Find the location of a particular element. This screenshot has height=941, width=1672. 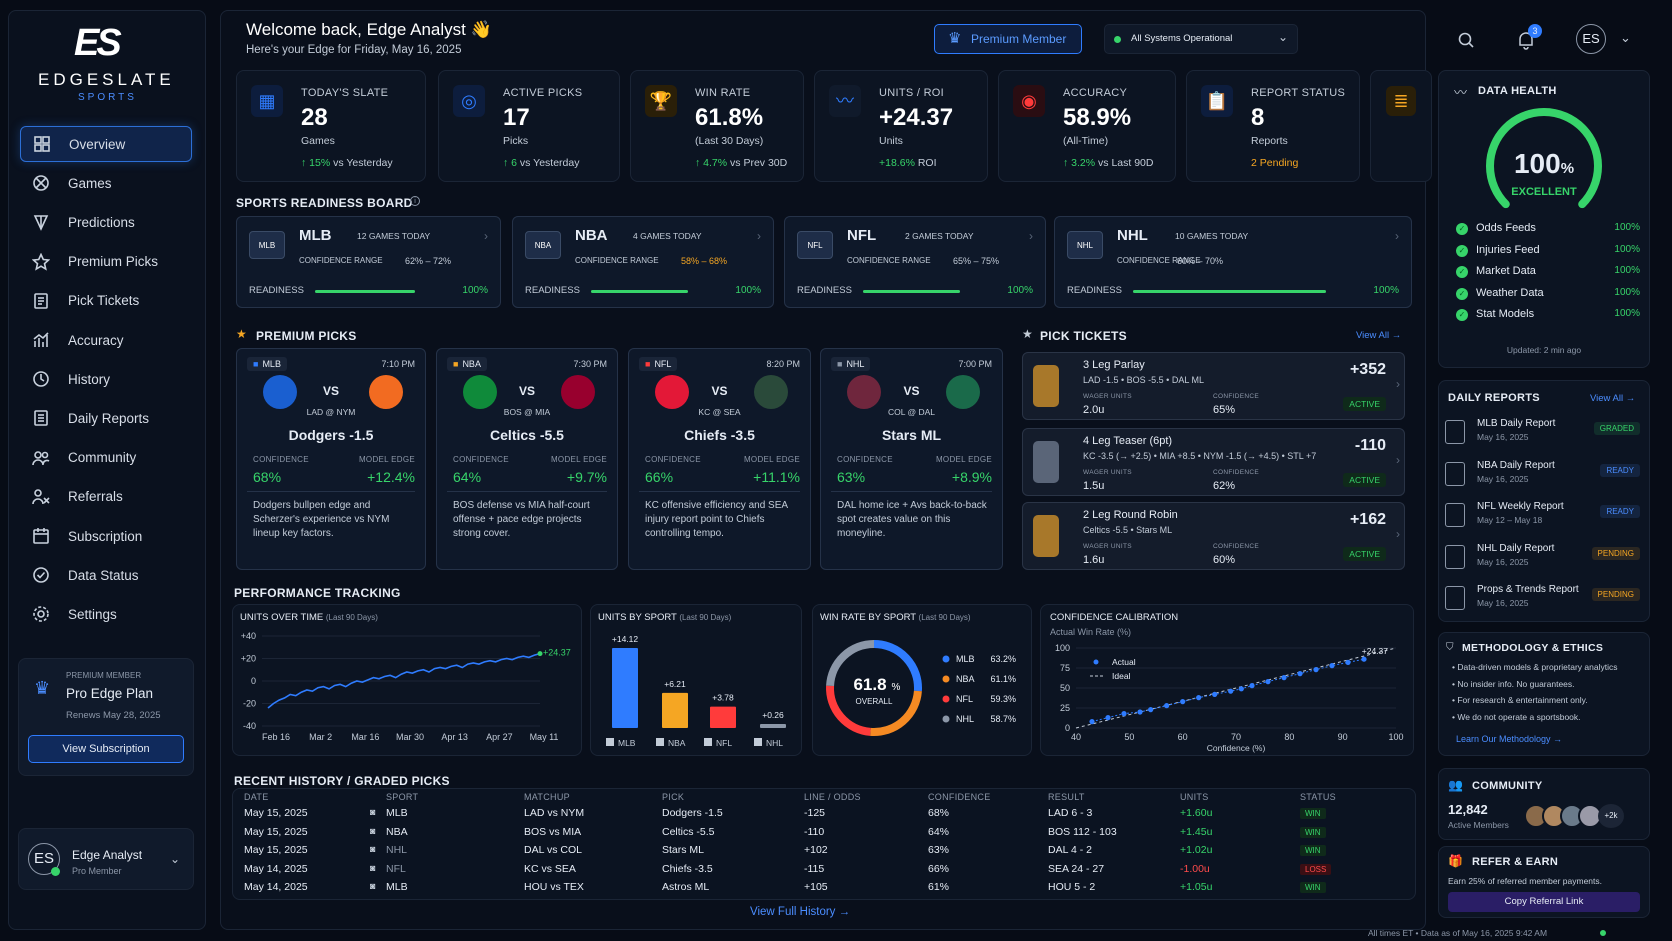

stat-card-today-s-slate: ▦ TODAY'S SLATE 28 Games ↑ 15% vs Yesterday is located at coordinates (331, 126).